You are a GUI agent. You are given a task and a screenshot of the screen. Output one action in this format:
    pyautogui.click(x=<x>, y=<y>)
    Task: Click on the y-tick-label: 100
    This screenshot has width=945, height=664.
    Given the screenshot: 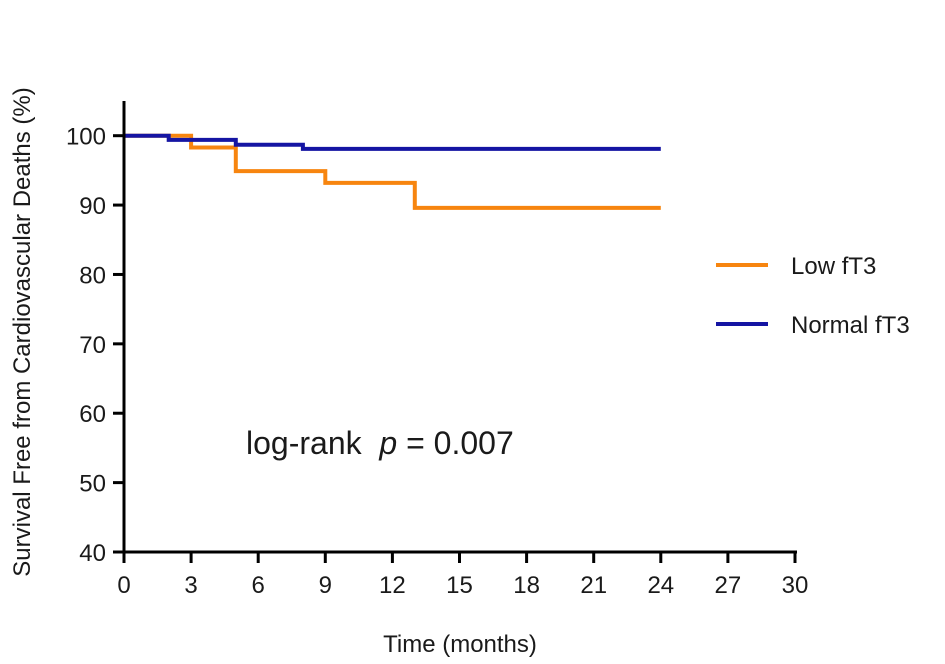 What is the action you would take?
    pyautogui.click(x=86, y=137)
    